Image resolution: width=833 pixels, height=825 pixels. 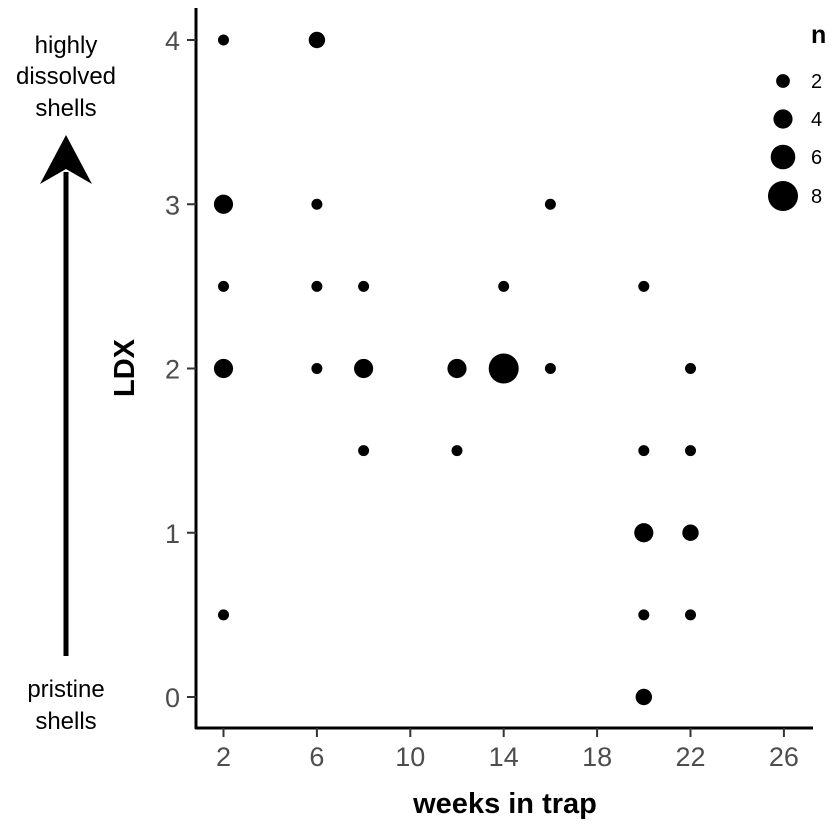 What do you see at coordinates (65, 721) in the screenshot?
I see `annotation-bottom-line-2: shells` at bounding box center [65, 721].